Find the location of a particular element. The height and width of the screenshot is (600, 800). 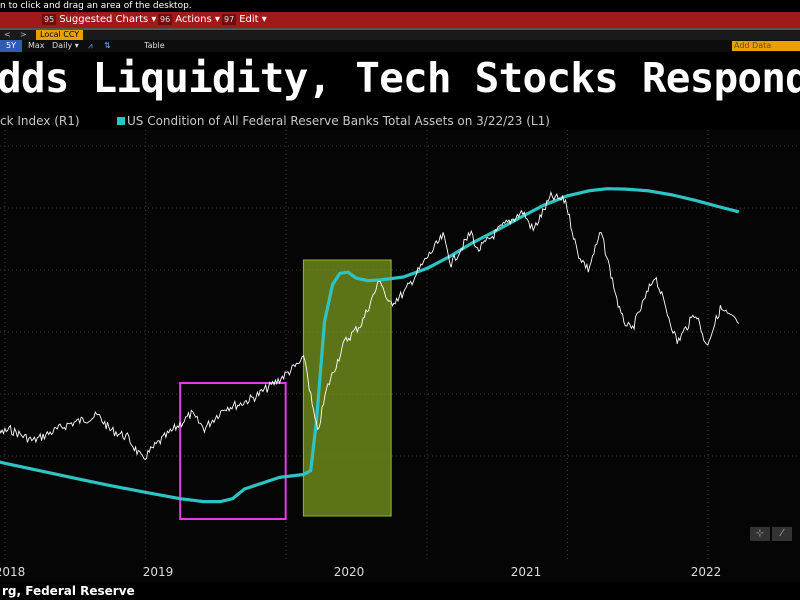

draw-line-icon: ⁄ is located at coordinates (782, 534).